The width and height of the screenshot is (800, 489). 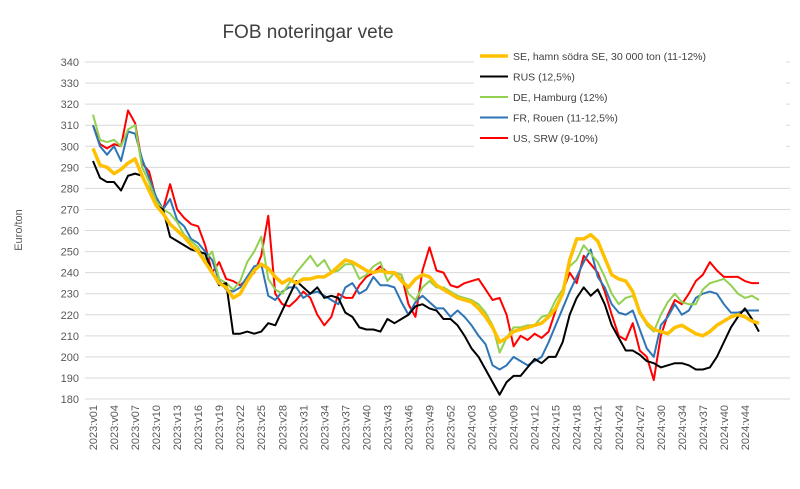 I want to click on chart-title: FOB noteringar vete, so click(x=307, y=32).